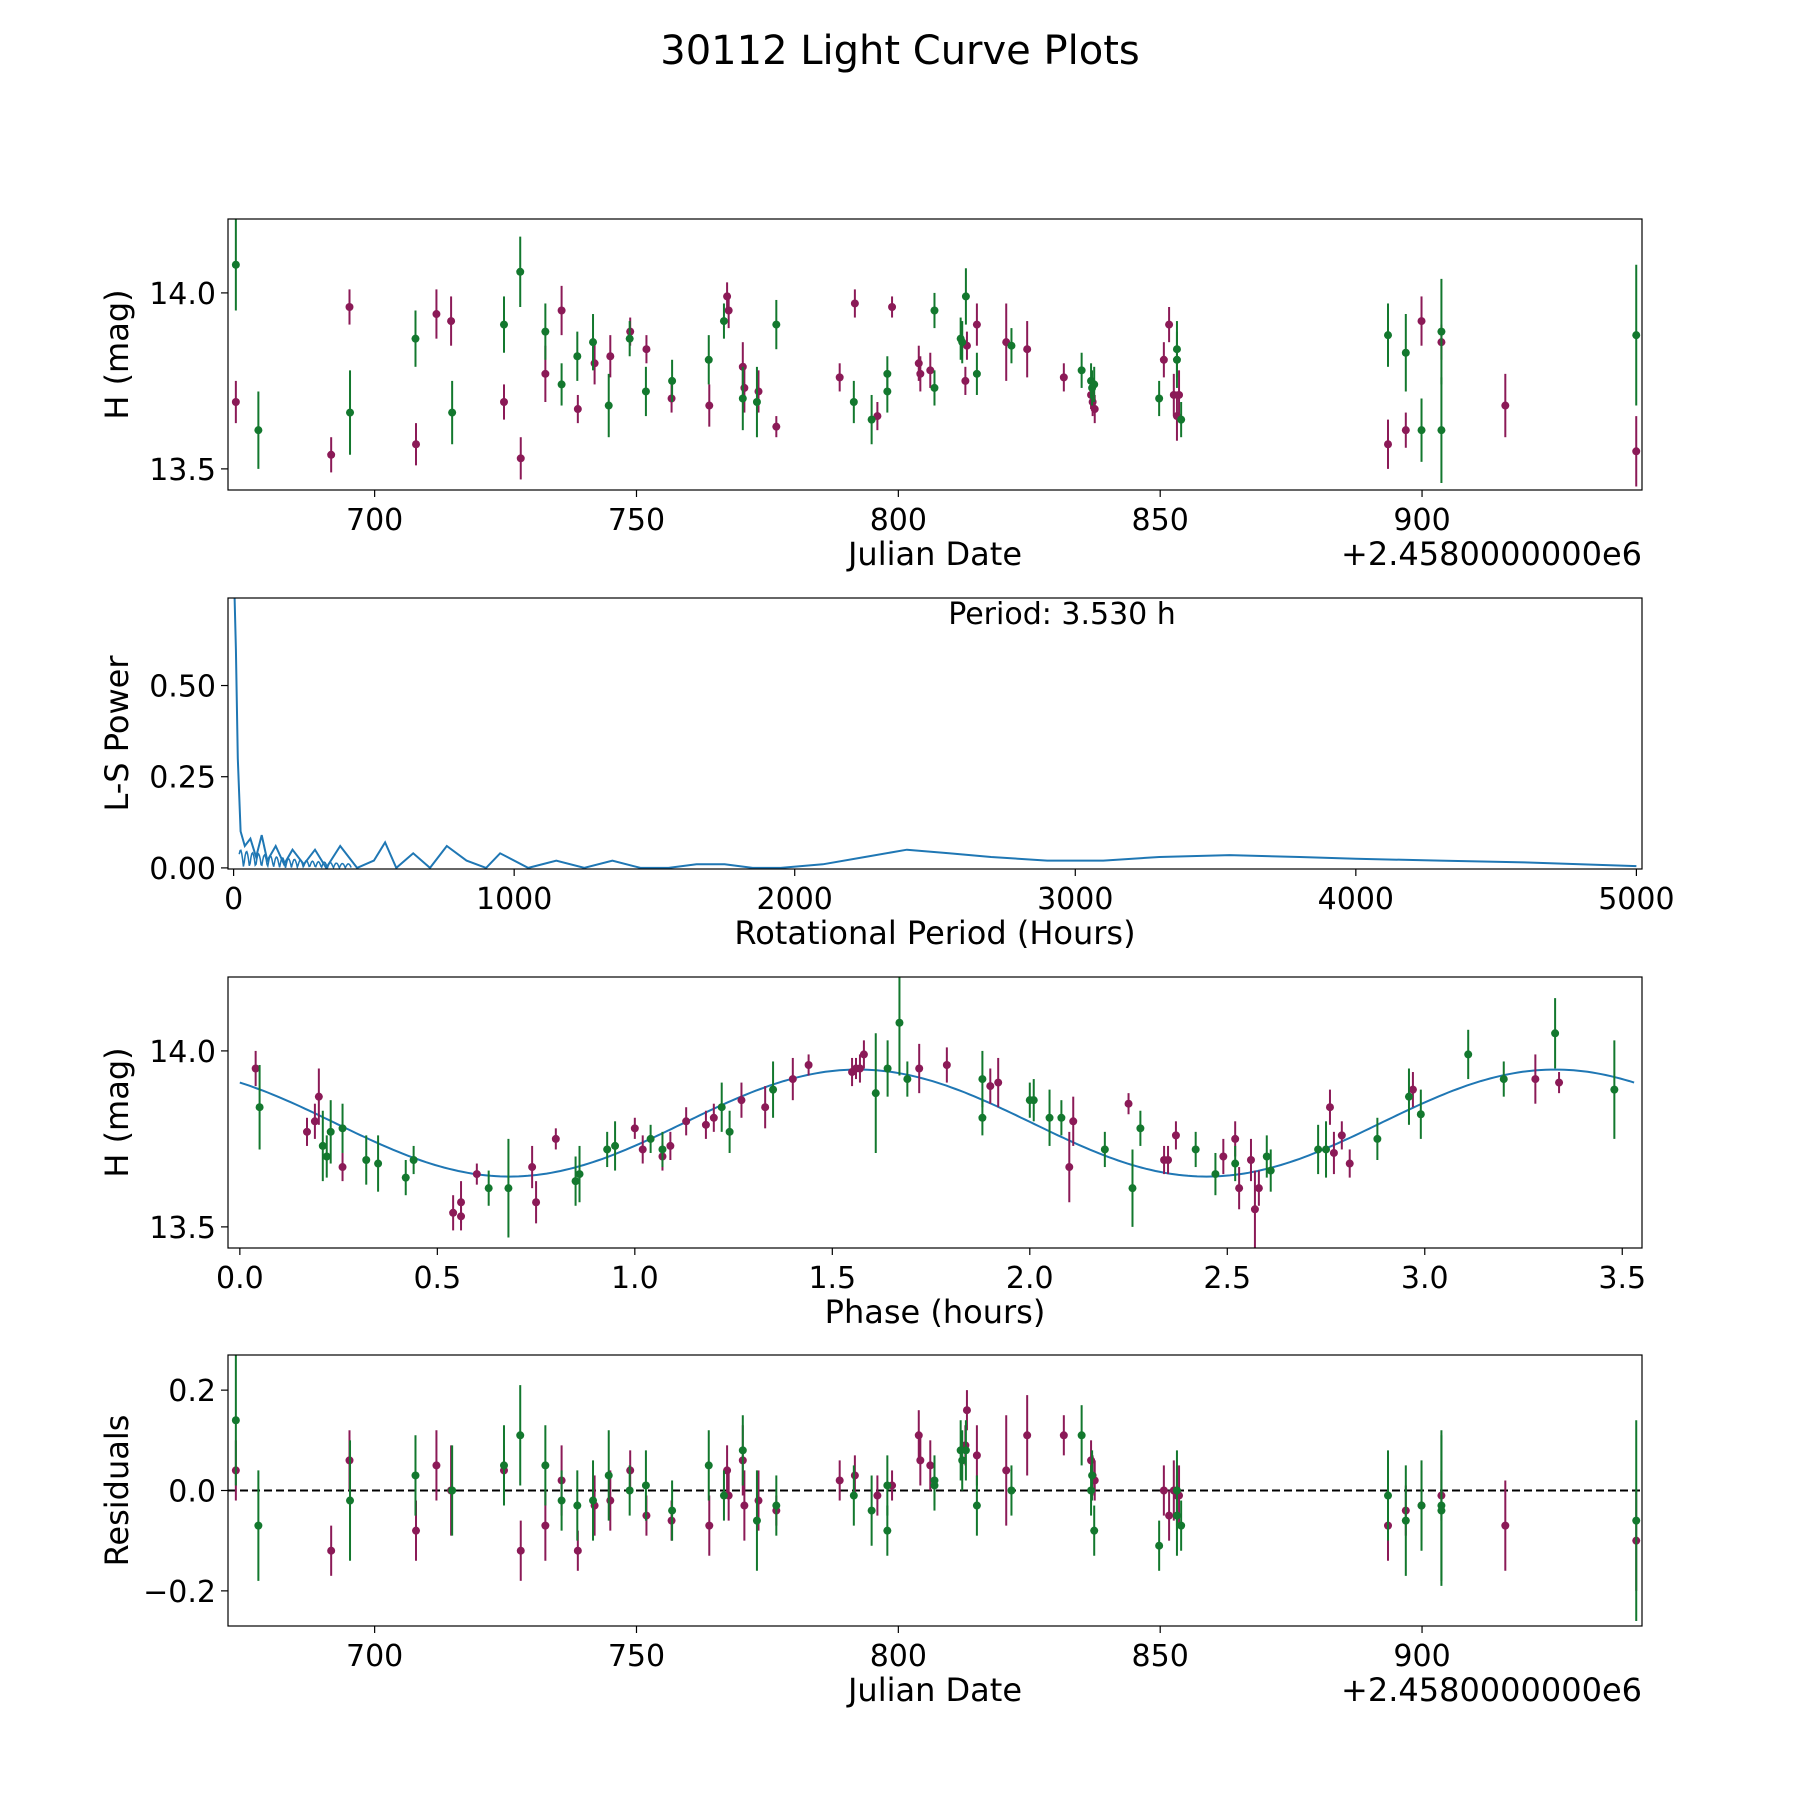 Image resolution: width=1800 pixels, height=1800 pixels. What do you see at coordinates (937, 1112) in the screenshot?
I see `plot-area` at bounding box center [937, 1112].